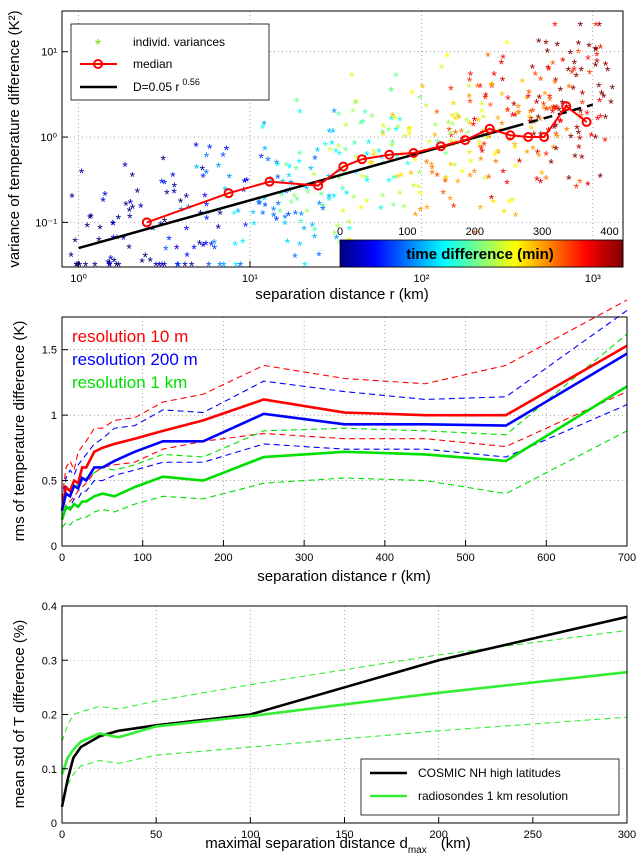  What do you see at coordinates (344, 455) in the screenshot?
I see `series-lower-bound` at bounding box center [344, 455].